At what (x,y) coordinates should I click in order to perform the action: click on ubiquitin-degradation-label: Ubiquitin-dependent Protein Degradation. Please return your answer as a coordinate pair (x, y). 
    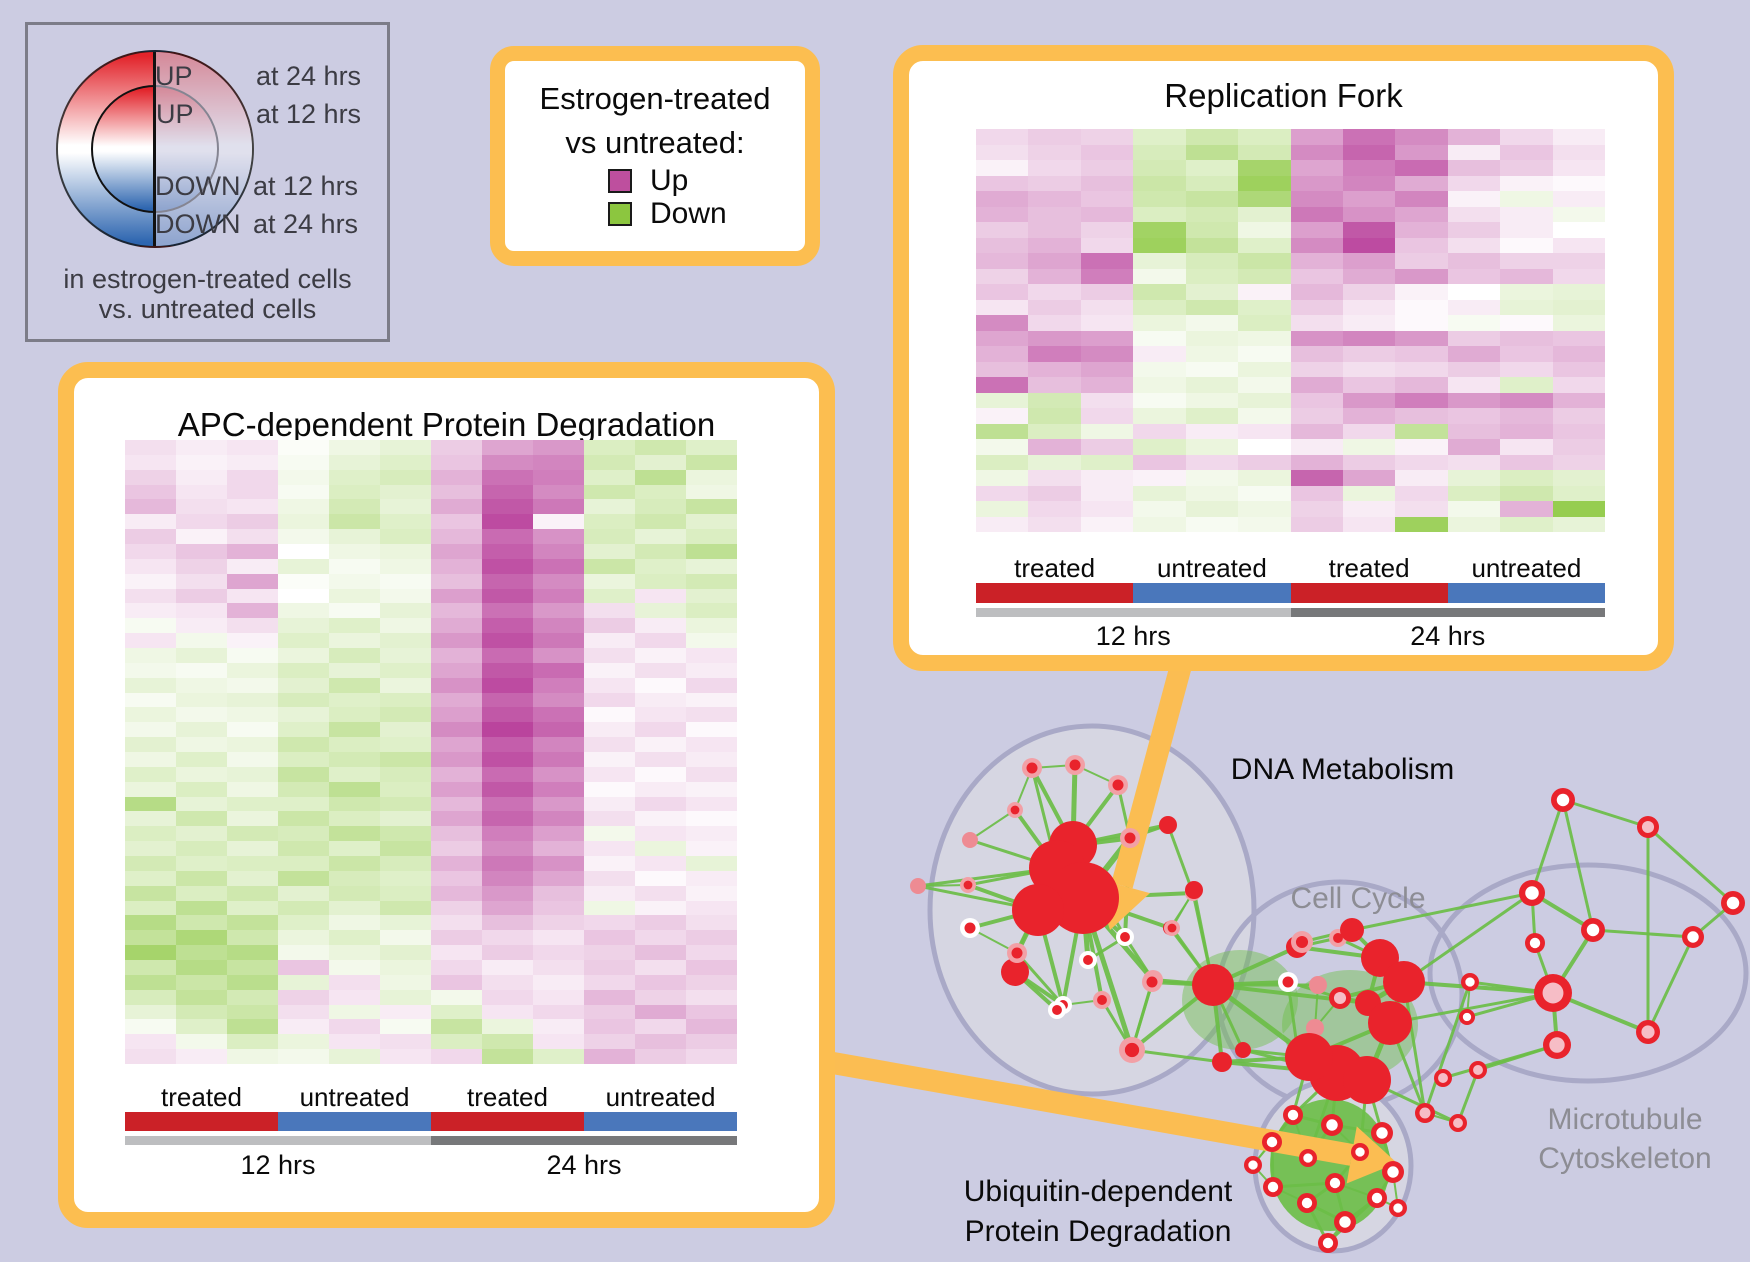
    Looking at the image, I should click on (1098, 1212).